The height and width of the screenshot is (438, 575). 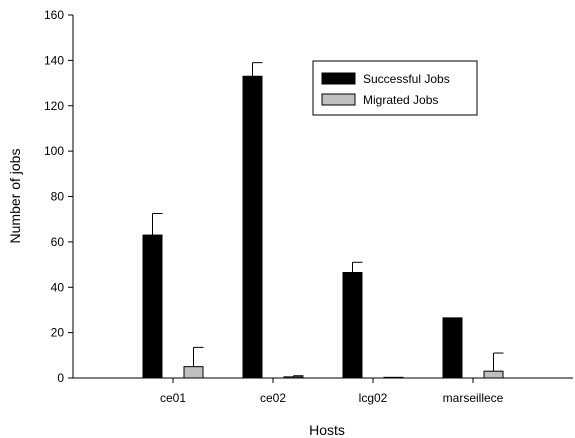 What do you see at coordinates (452, 348) in the screenshot?
I see `bar-successful-marseillece` at bounding box center [452, 348].